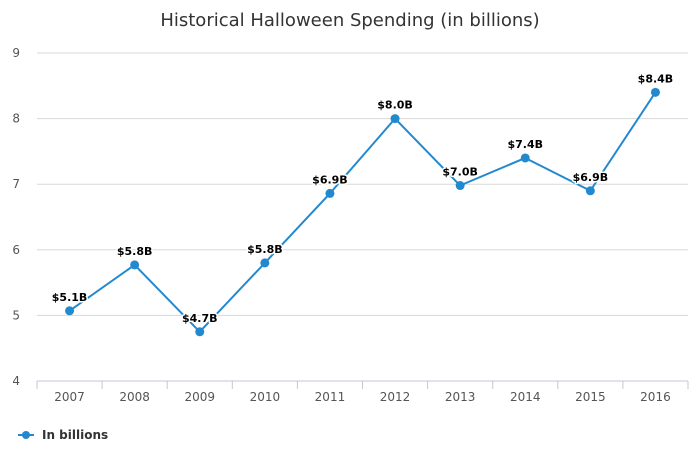 The width and height of the screenshot is (700, 467). What do you see at coordinates (460, 397) in the screenshot?
I see `x-tick-label: 2013` at bounding box center [460, 397].